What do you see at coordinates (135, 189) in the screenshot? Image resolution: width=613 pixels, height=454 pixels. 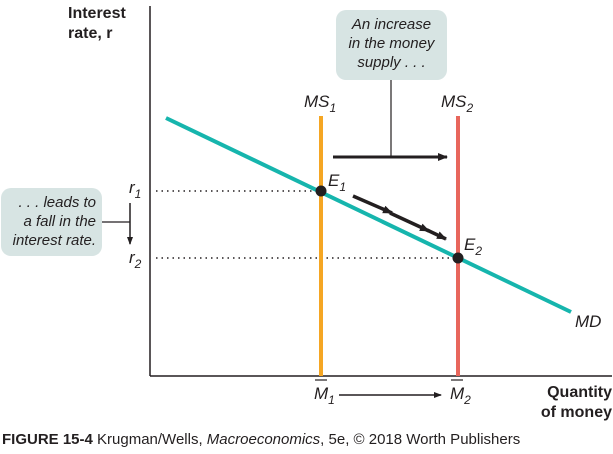 I see `r1-tick-label: r1` at bounding box center [135, 189].